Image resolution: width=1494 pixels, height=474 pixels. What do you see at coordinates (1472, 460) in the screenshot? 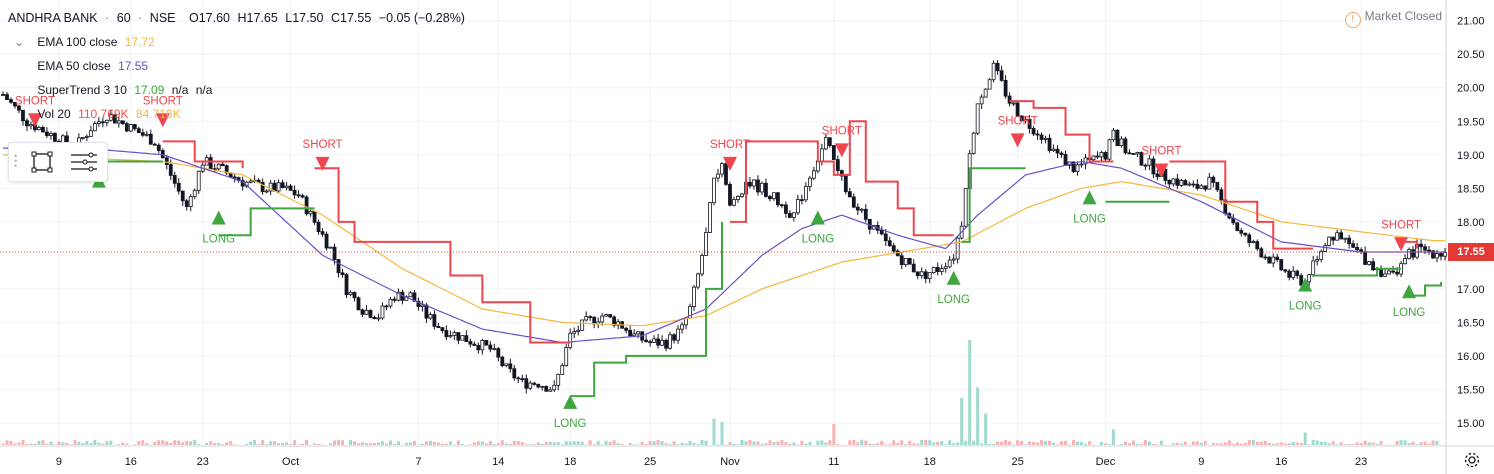
I see `settings-gear-icon` at bounding box center [1472, 460].